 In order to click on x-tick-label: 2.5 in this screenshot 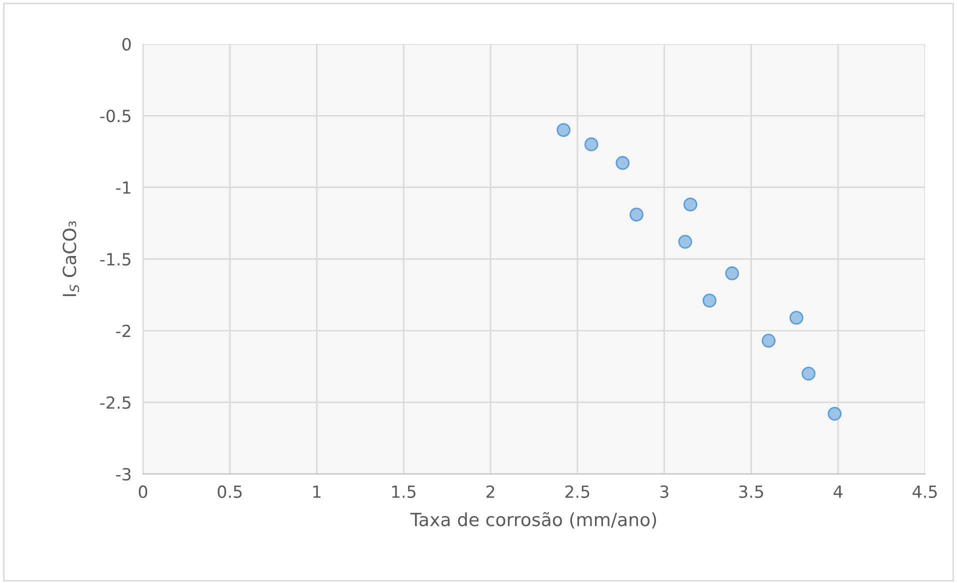, I will do `click(577, 491)`.